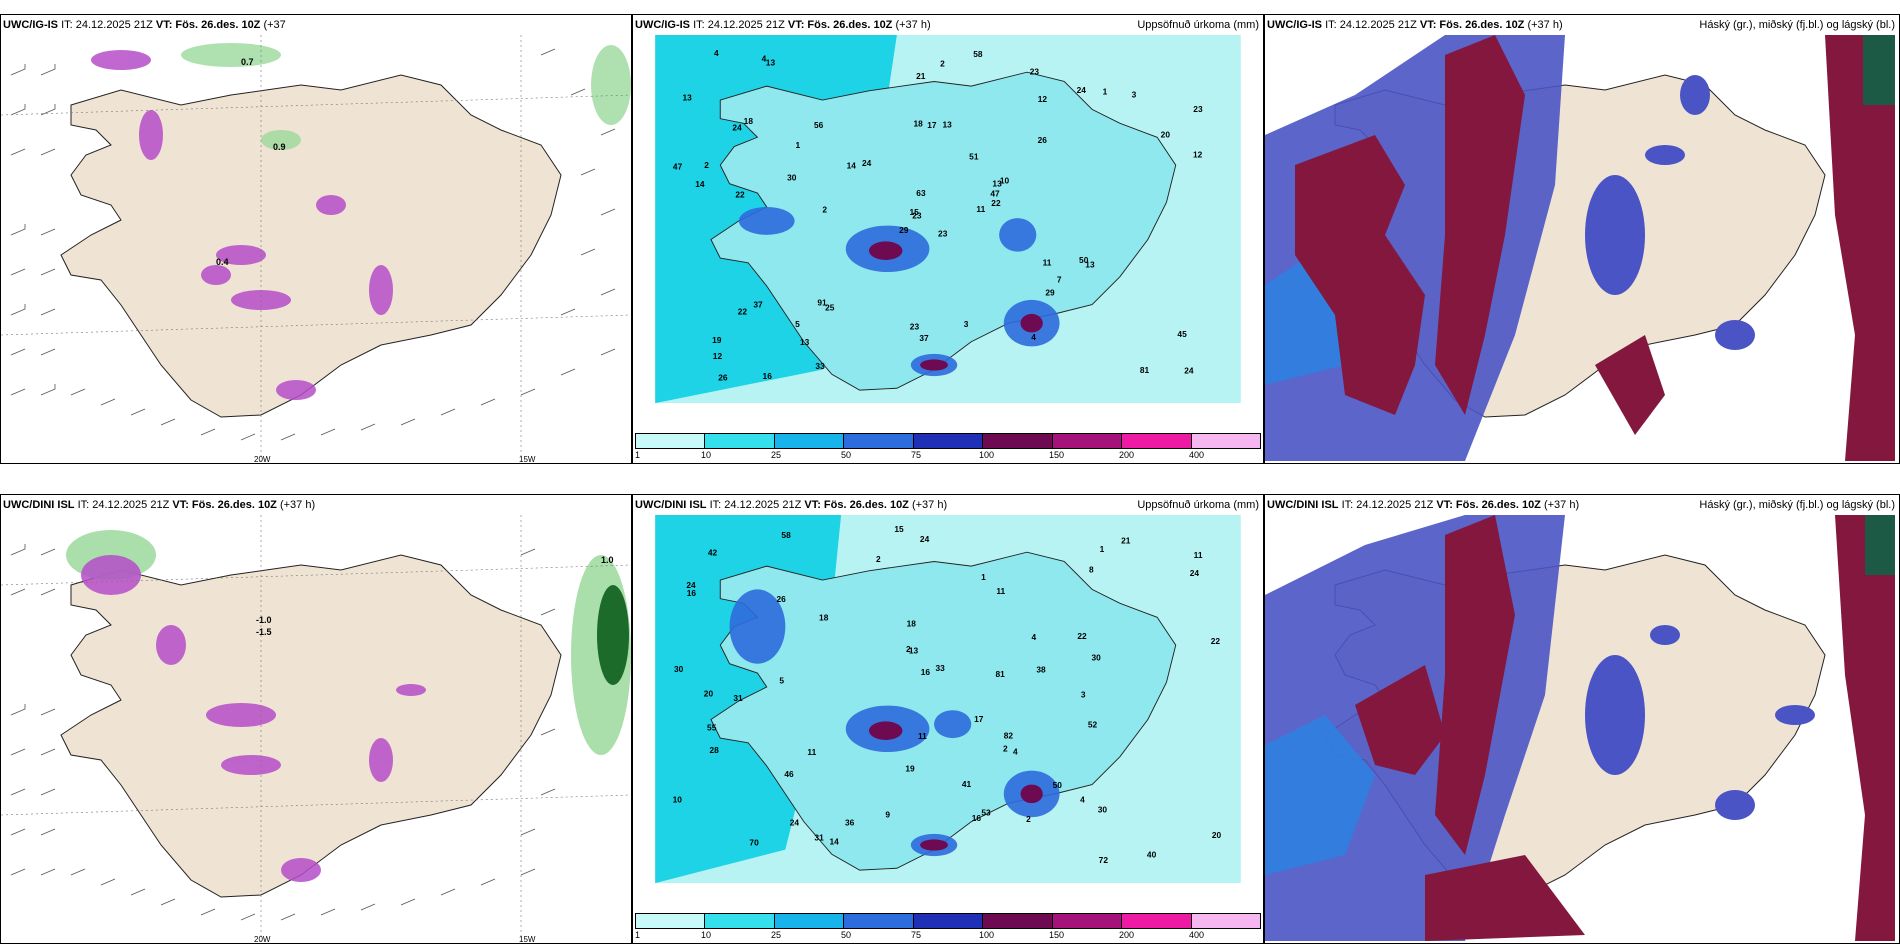 This screenshot has width=1900, height=950. What do you see at coordinates (1083, 694) in the screenshot?
I see `precip-value: 3` at bounding box center [1083, 694].